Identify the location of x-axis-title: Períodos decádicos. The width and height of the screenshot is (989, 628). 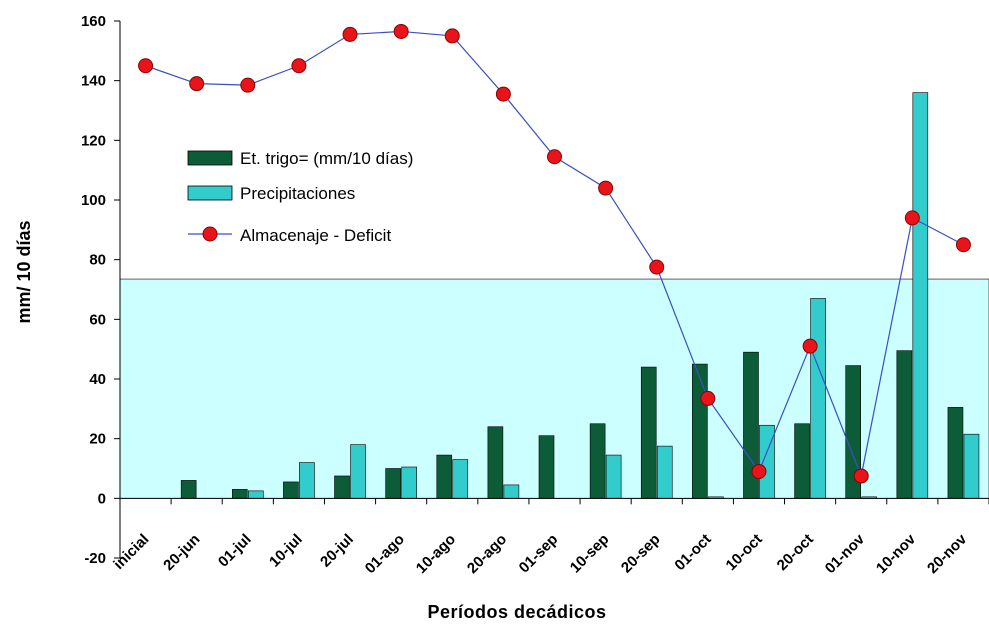
(516, 612).